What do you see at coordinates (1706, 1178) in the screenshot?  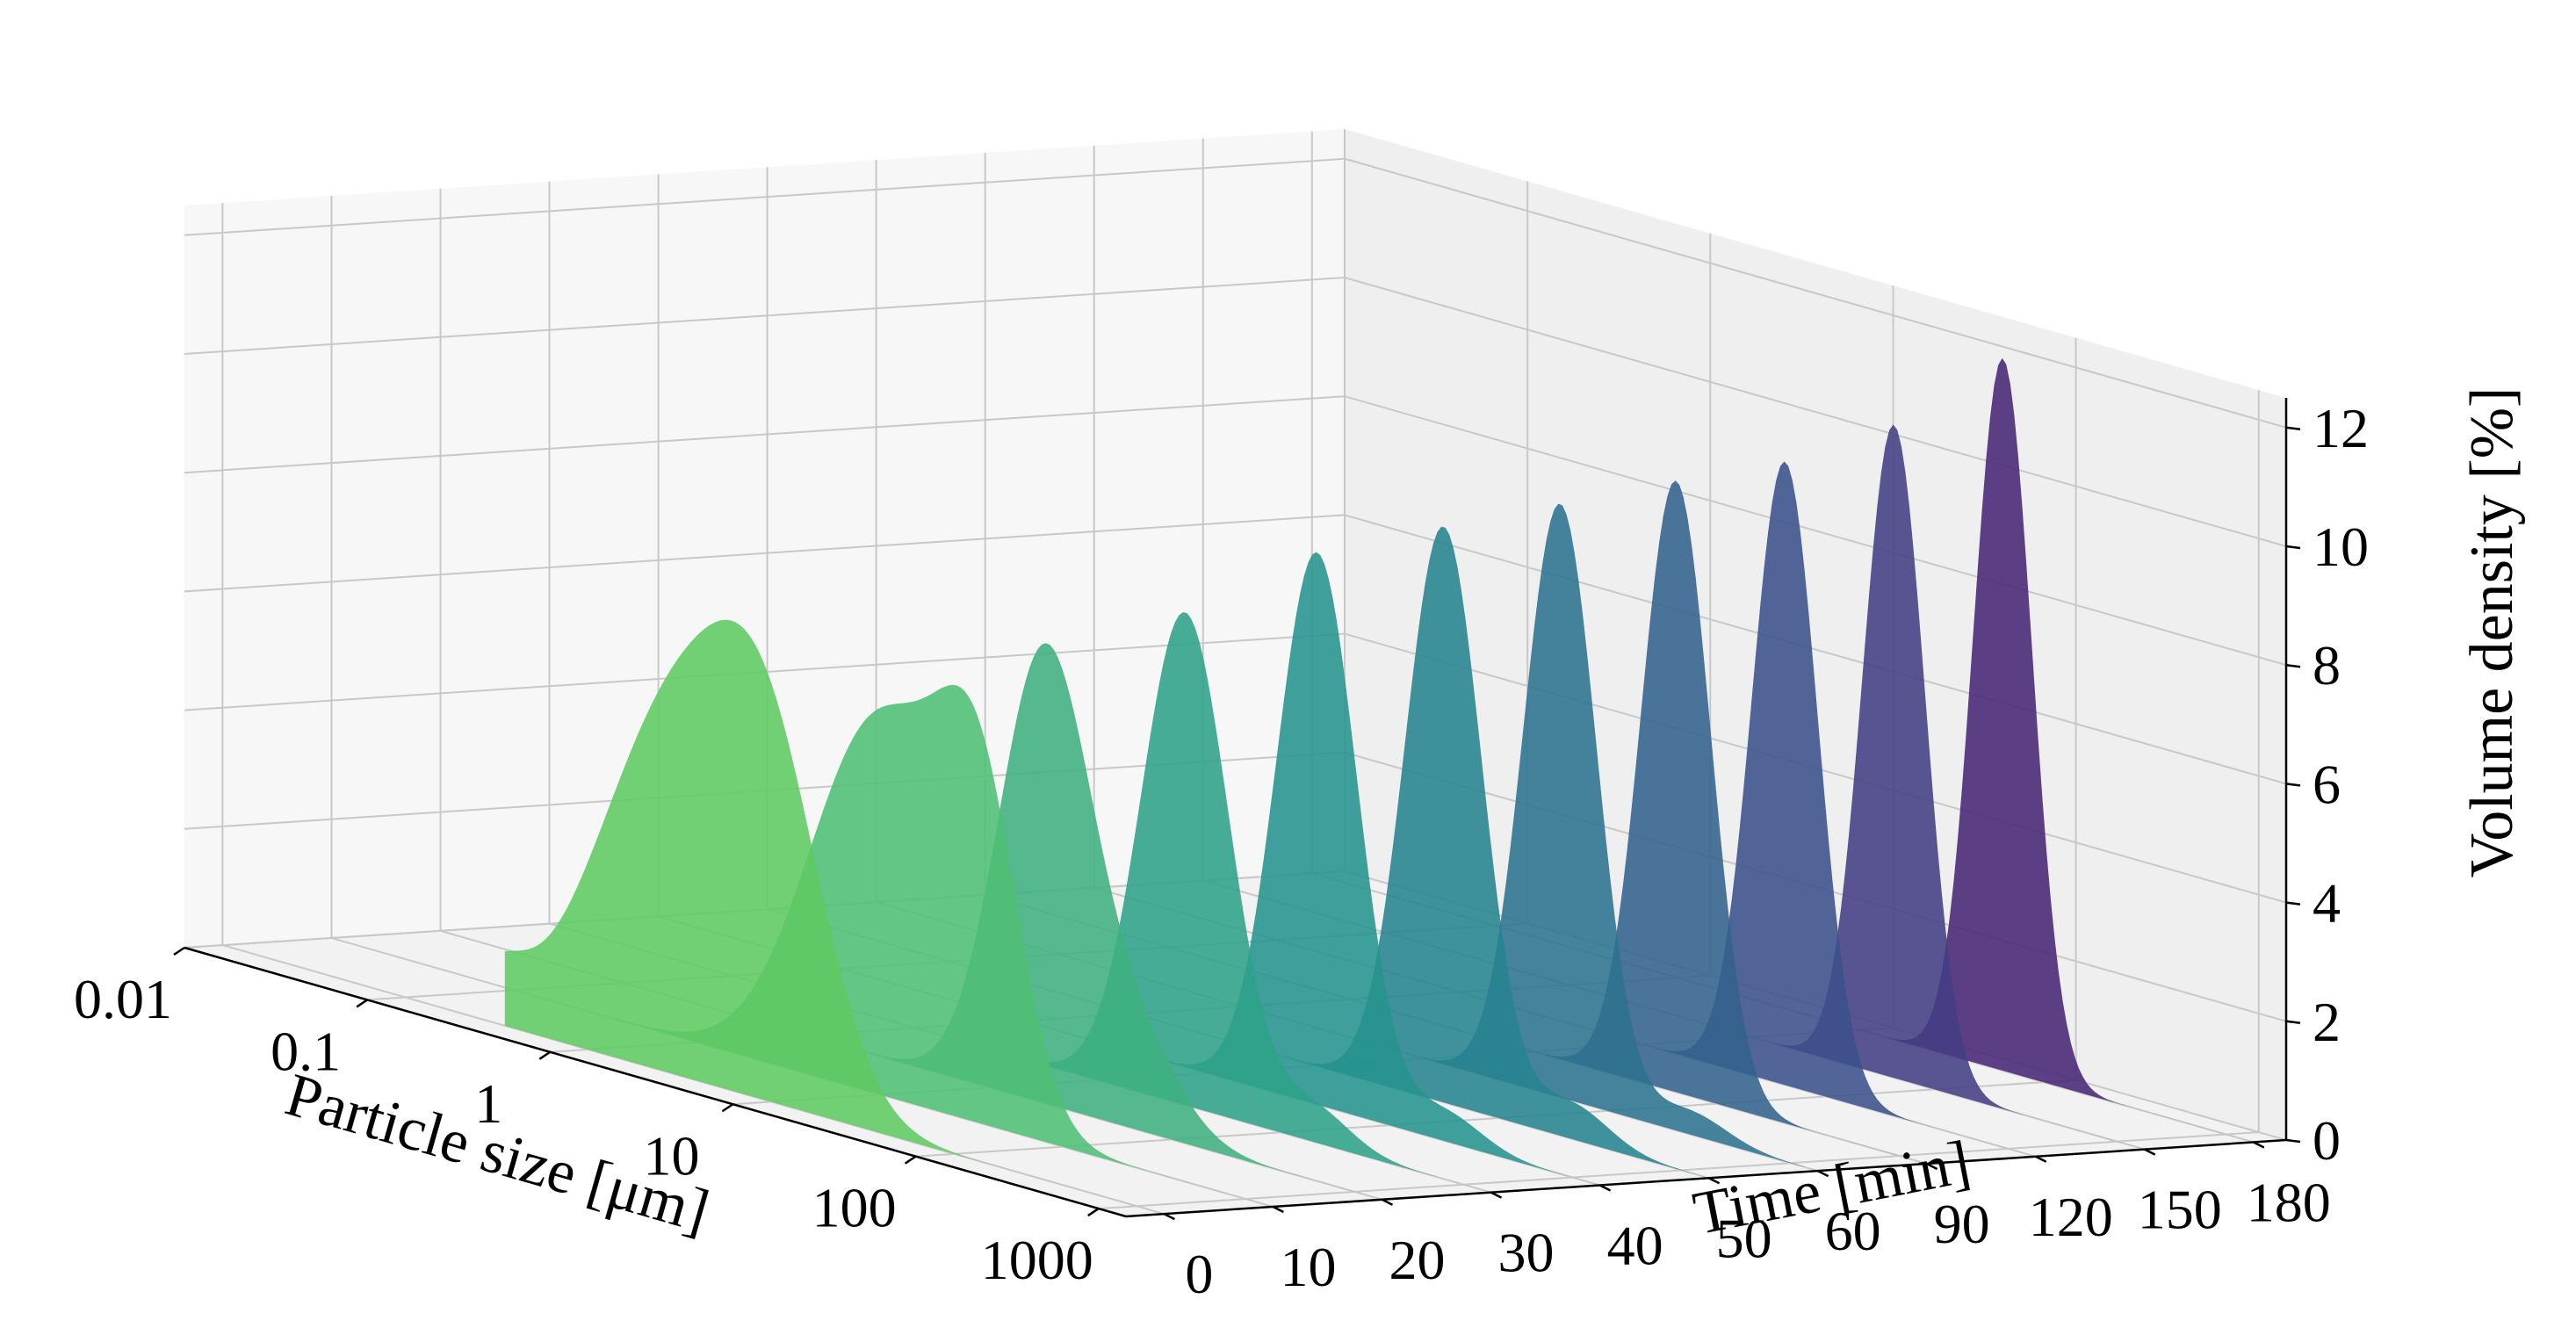 I see `time-axis-line` at bounding box center [1706, 1178].